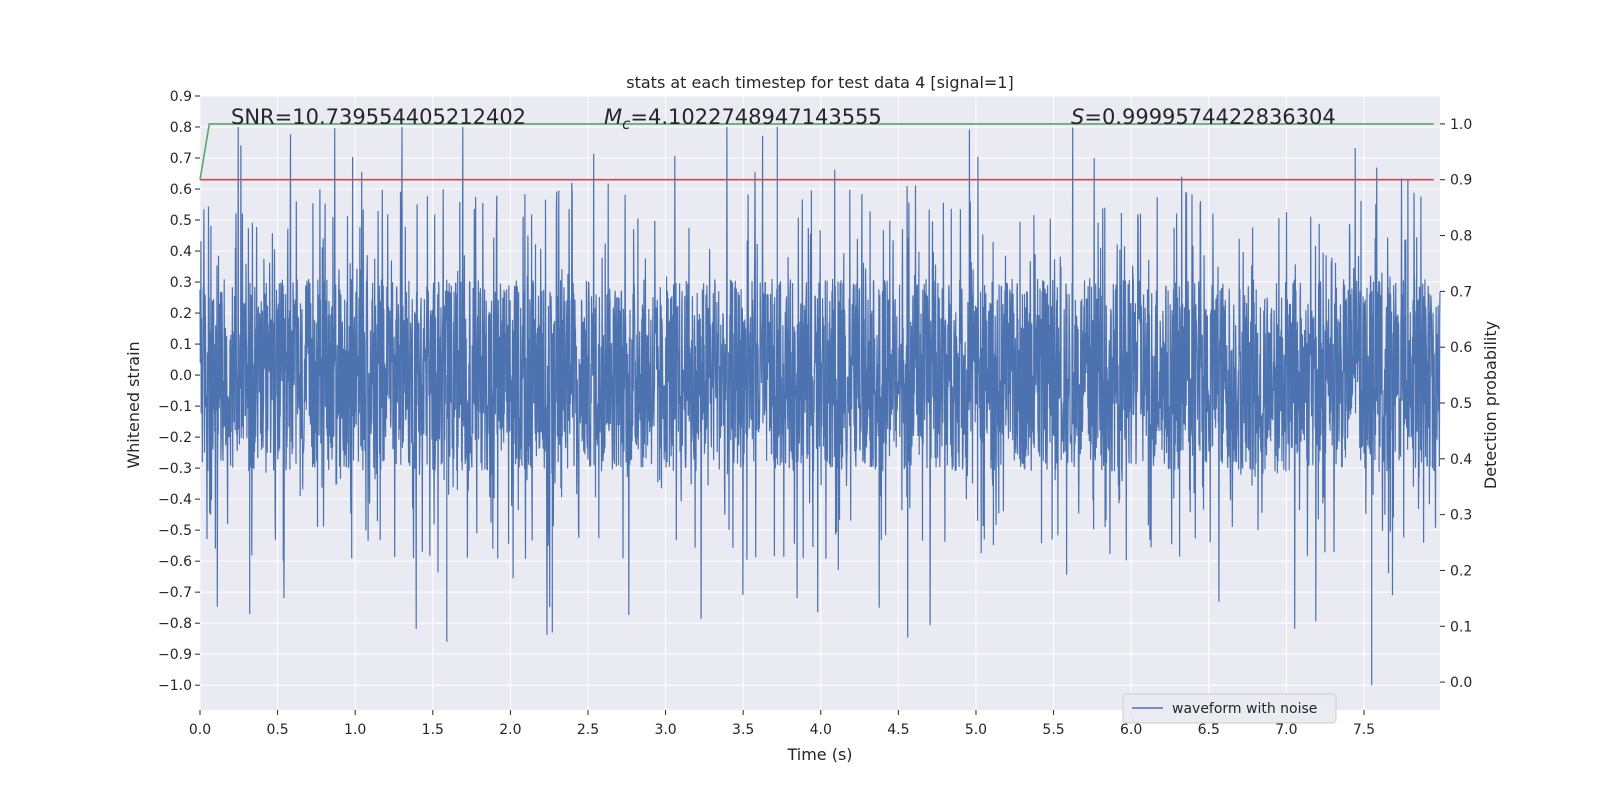  Describe the element at coordinates (1077, 117) in the screenshot. I see `score-symbol: S` at that location.